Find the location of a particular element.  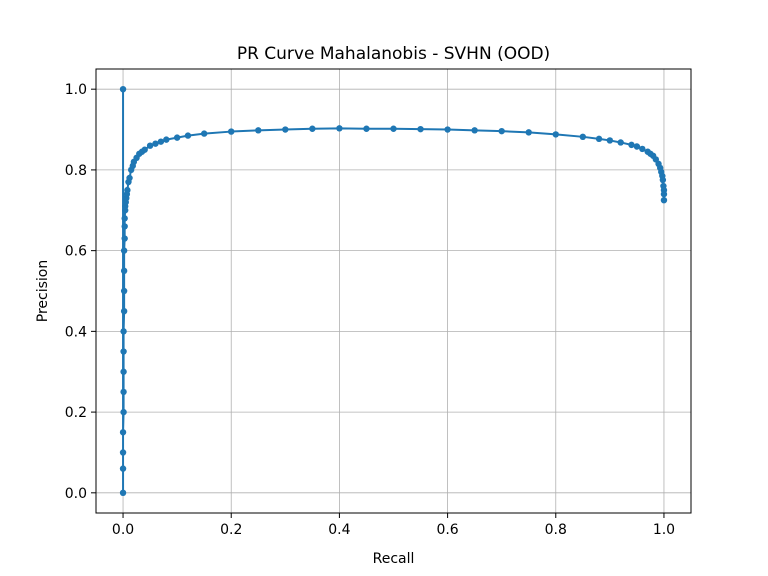

y-tick-label: 0.0 is located at coordinates (76, 494).